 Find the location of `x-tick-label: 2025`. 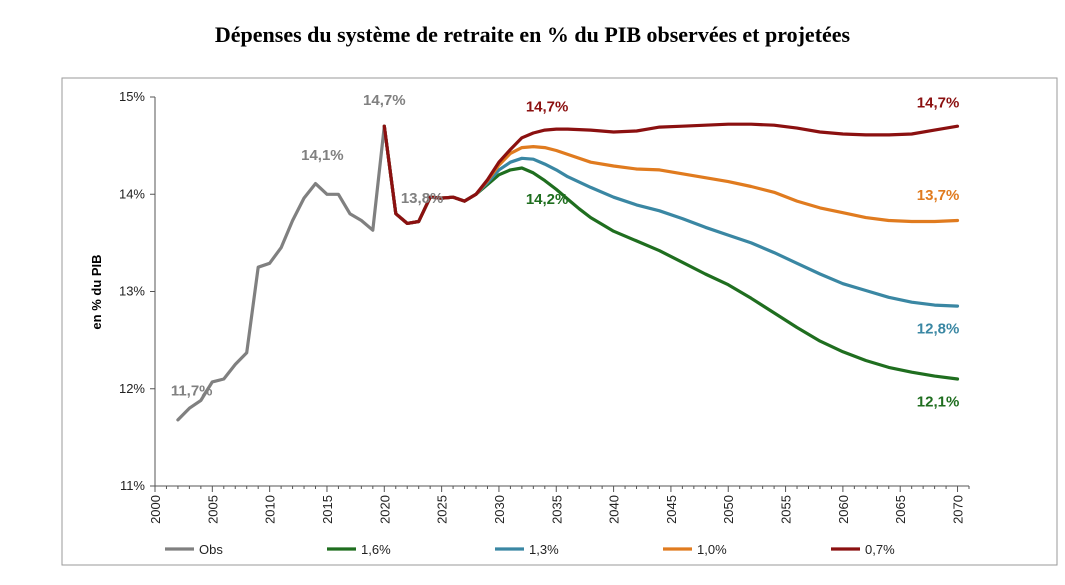

x-tick-label: 2025 is located at coordinates (442, 509).